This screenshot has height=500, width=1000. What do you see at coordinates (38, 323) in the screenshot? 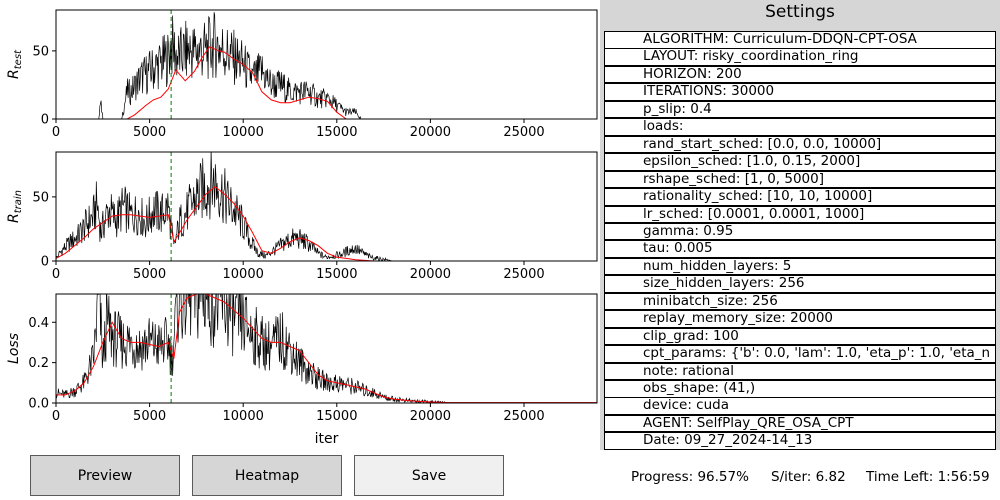
I see `y-tick-label: 0.4` at bounding box center [38, 323].